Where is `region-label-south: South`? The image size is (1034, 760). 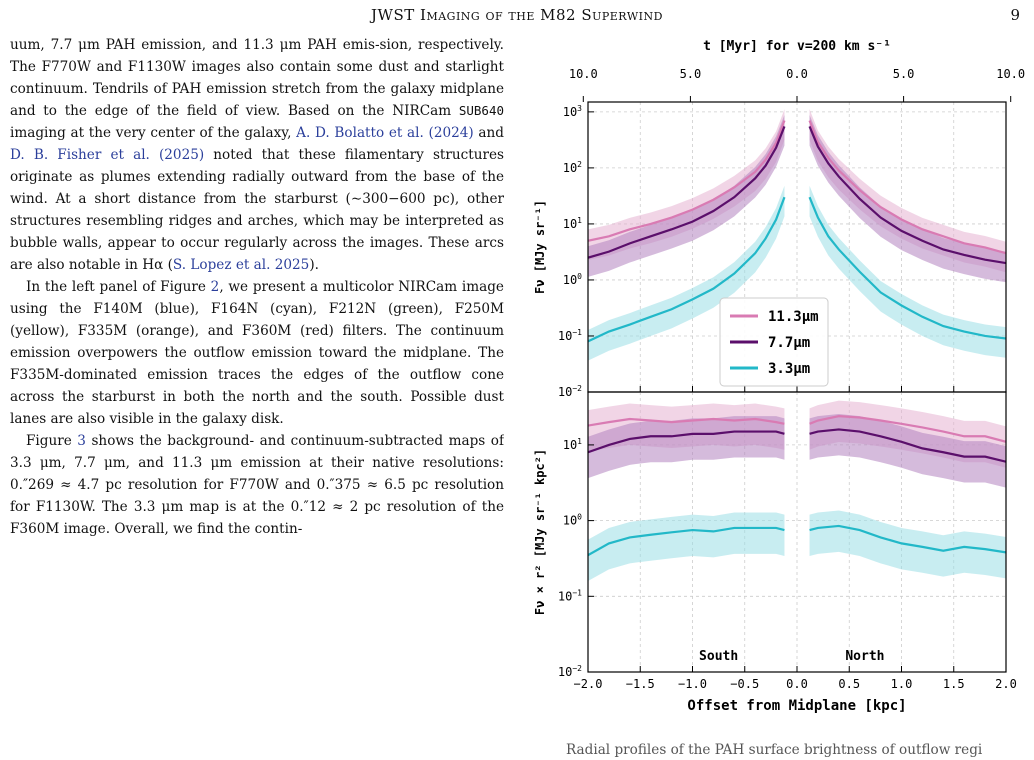
region-label-south: South is located at coordinates (718, 656).